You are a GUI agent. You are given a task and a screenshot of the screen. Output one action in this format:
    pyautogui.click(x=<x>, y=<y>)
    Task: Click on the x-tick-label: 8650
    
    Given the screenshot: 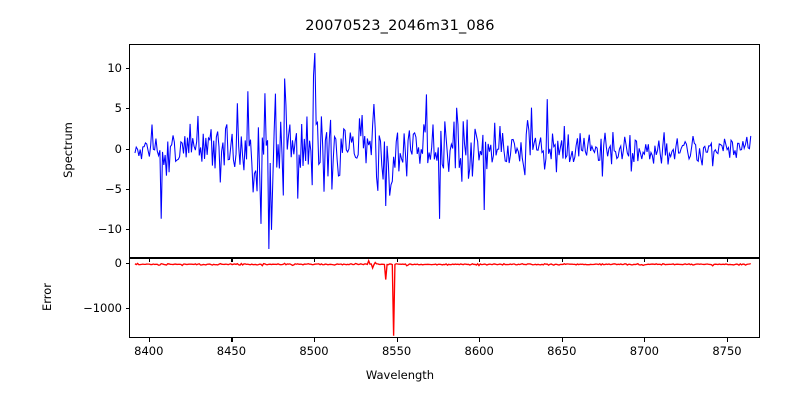 What is the action you would take?
    pyautogui.click(x=562, y=351)
    